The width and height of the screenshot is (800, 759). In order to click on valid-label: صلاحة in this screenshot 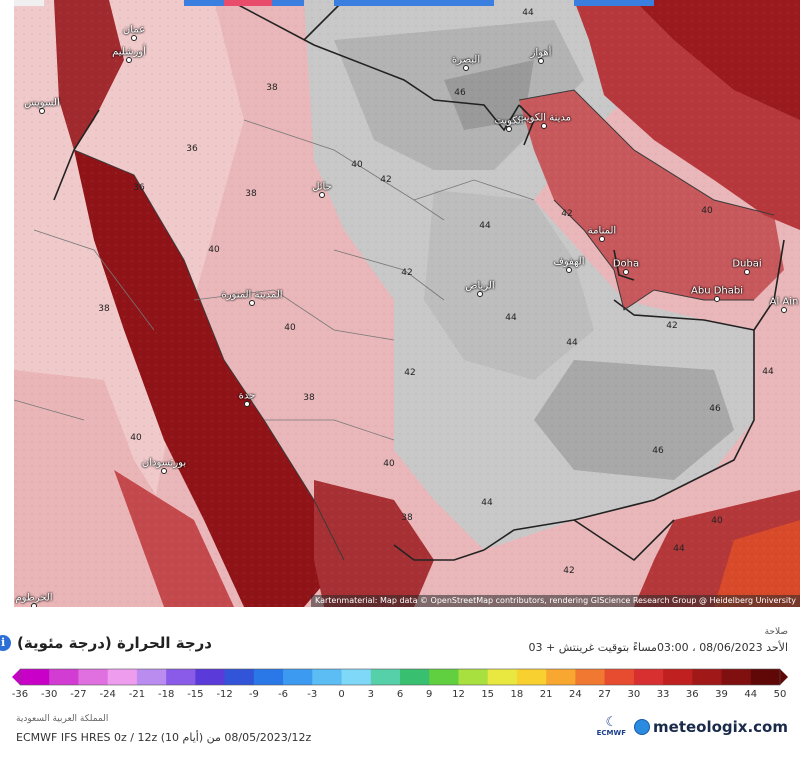, I will do `click(776, 632)`.